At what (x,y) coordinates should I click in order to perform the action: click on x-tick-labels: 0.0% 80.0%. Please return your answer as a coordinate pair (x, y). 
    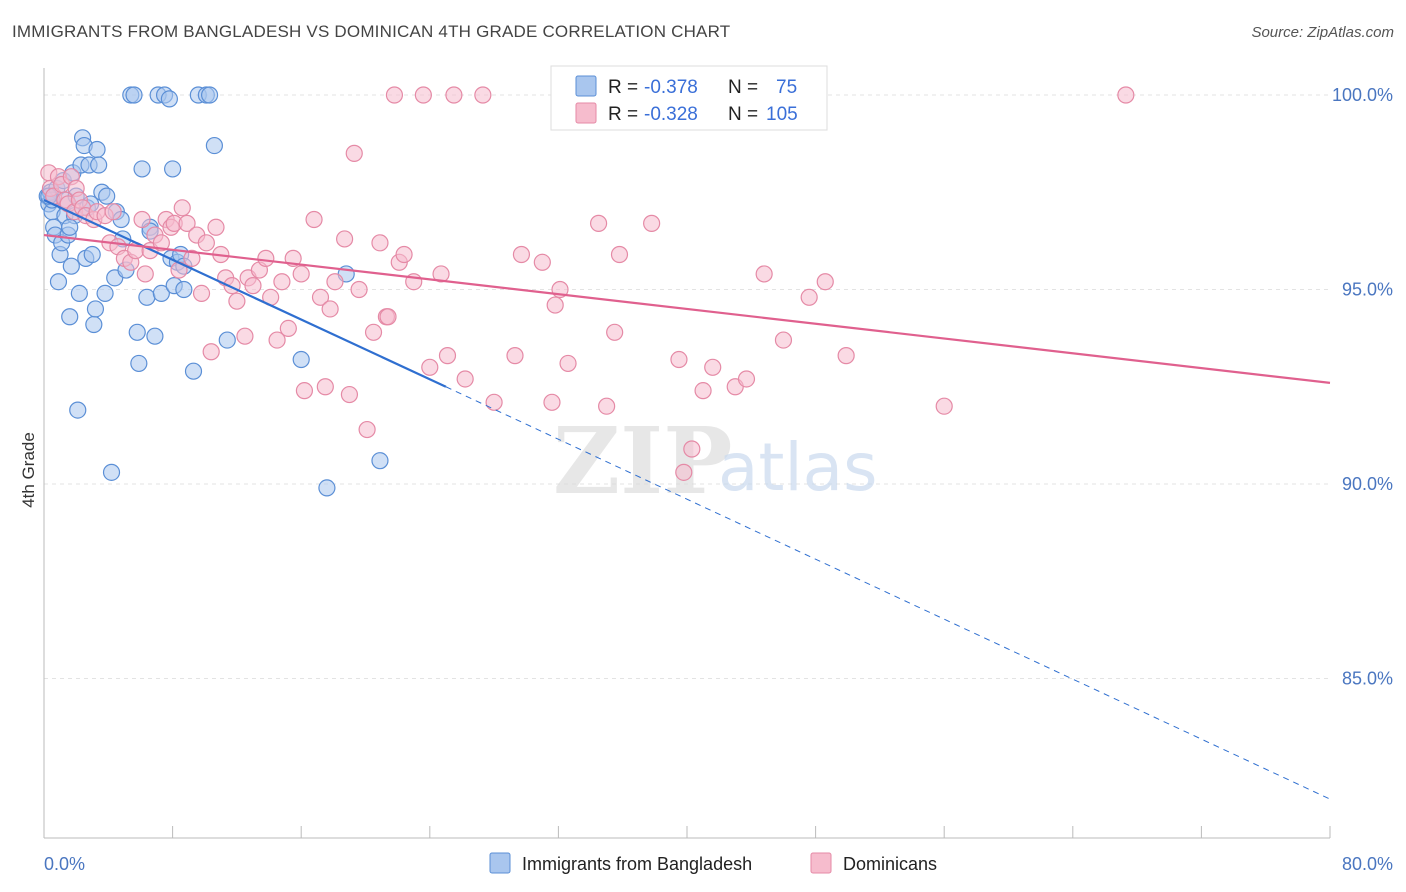
    Looking at the image, I should click on (718, 864).